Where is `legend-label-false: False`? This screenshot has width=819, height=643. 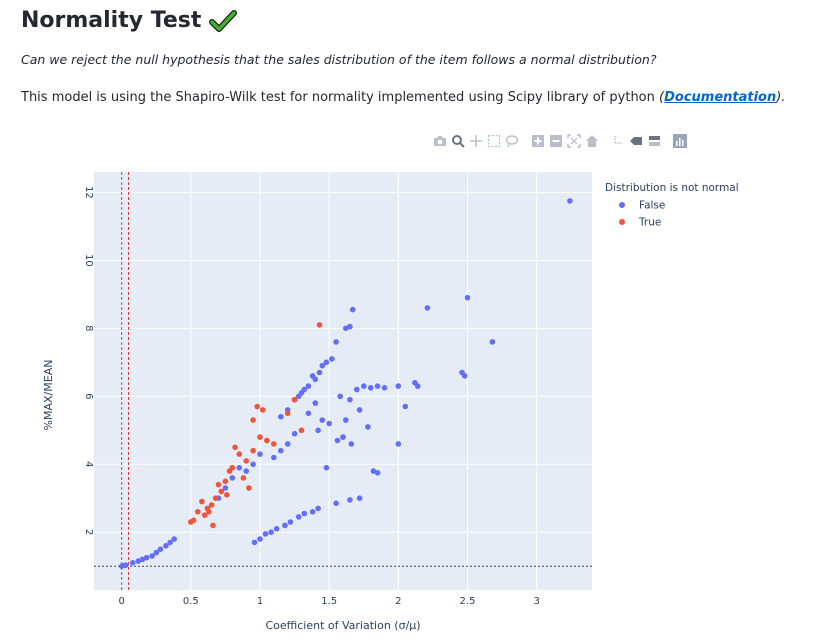 legend-label-false: False is located at coordinates (652, 206).